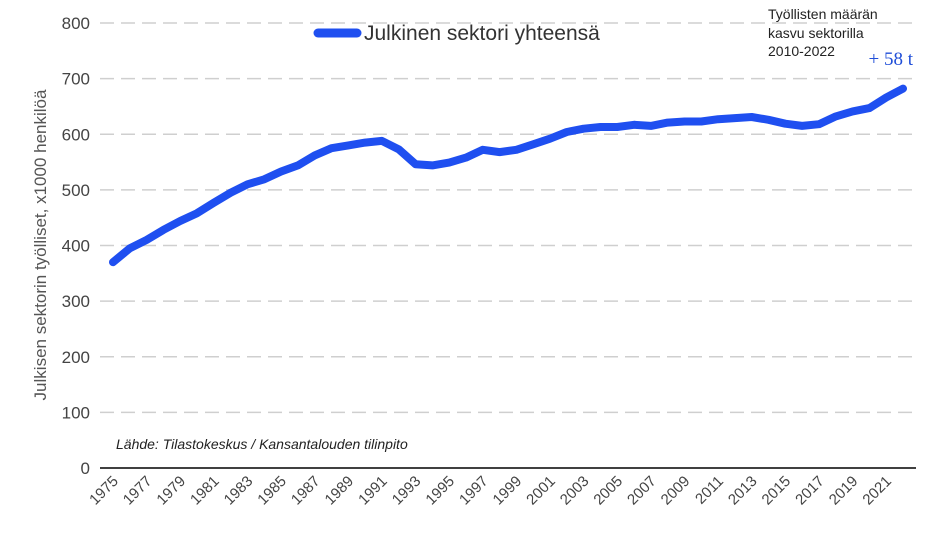 This screenshot has width=943, height=540. I want to click on x-tick-label: 2017, so click(810, 491).